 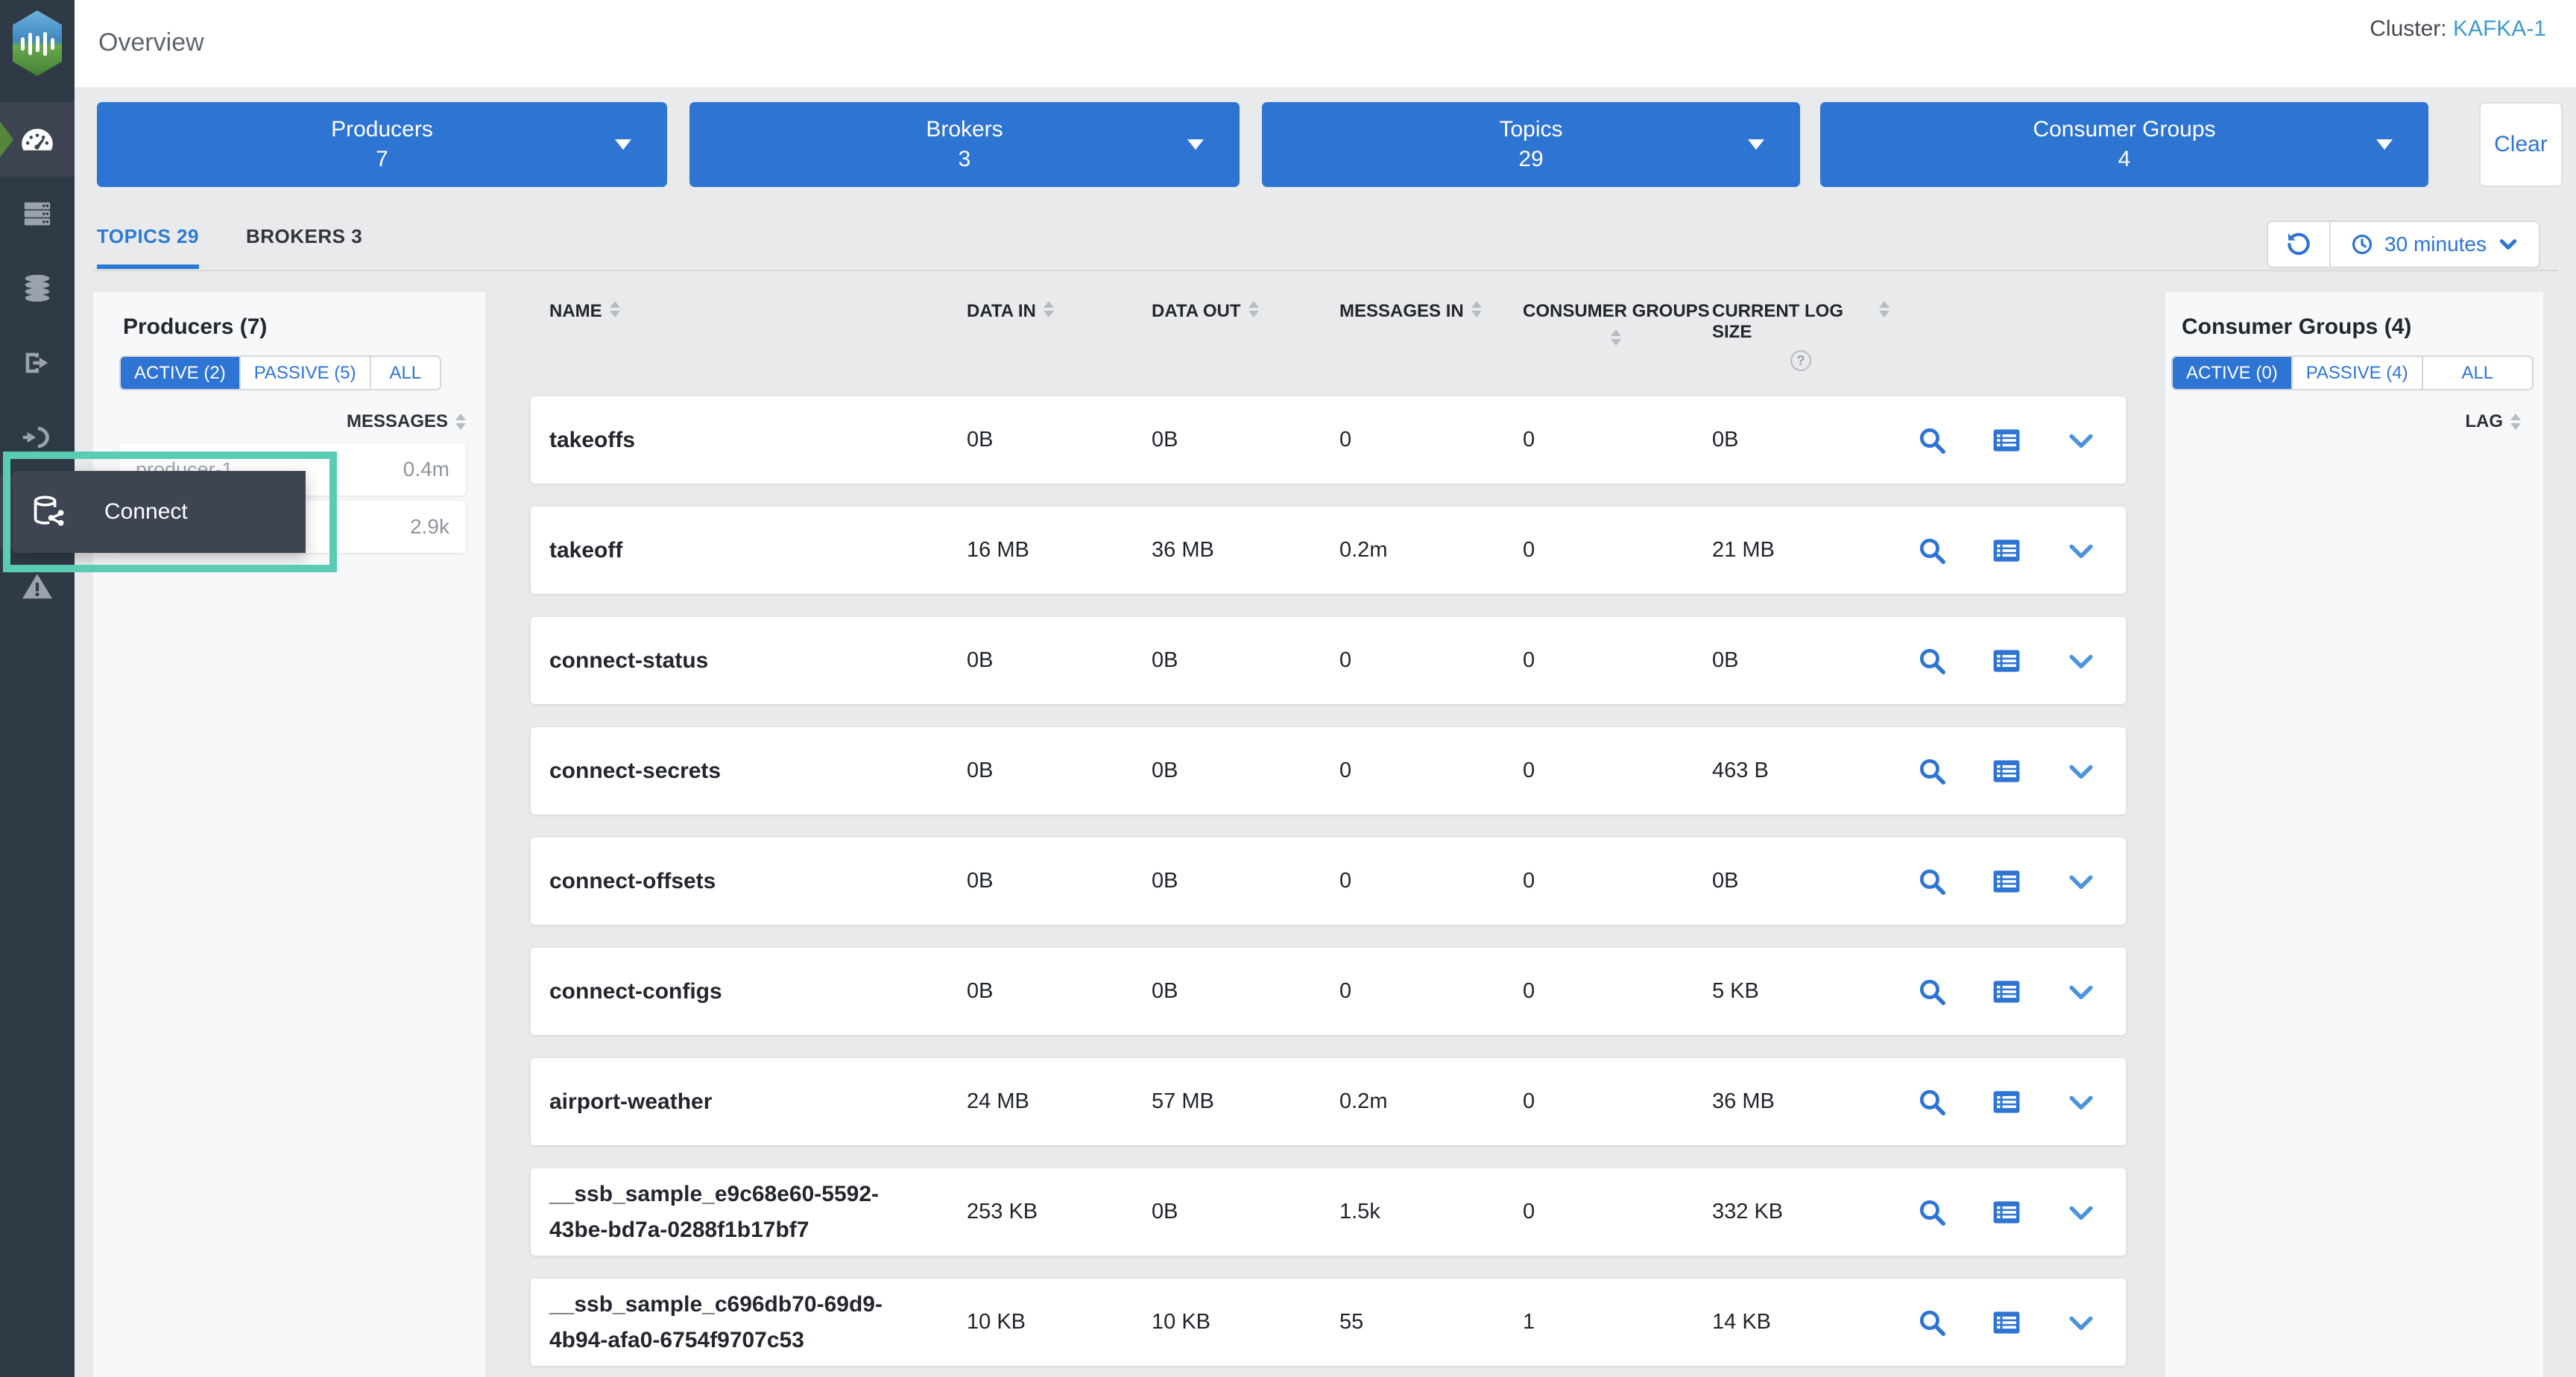 What do you see at coordinates (981, 440) in the screenshot?
I see `cell-data-in: 0B` at bounding box center [981, 440].